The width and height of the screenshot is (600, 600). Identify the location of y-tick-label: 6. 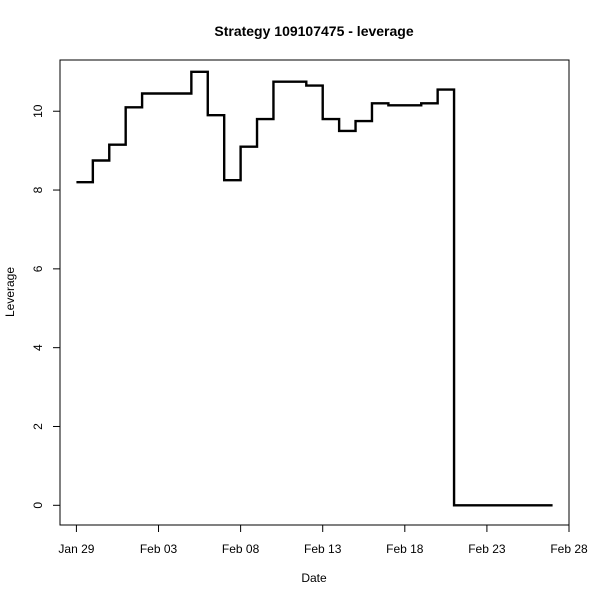
(38, 268).